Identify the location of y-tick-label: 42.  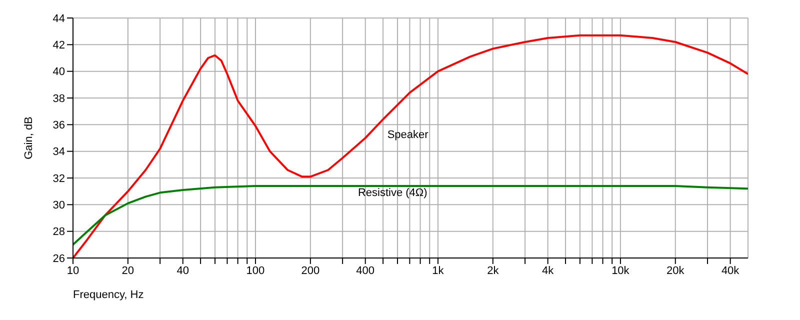
(58, 46).